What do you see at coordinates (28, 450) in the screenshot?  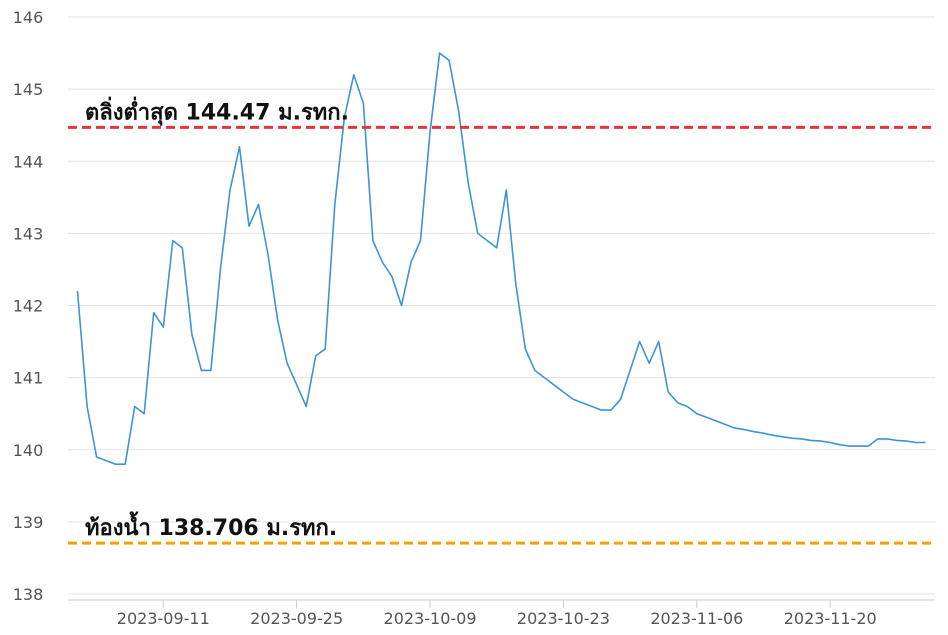 I see `y-tick-label: 140` at bounding box center [28, 450].